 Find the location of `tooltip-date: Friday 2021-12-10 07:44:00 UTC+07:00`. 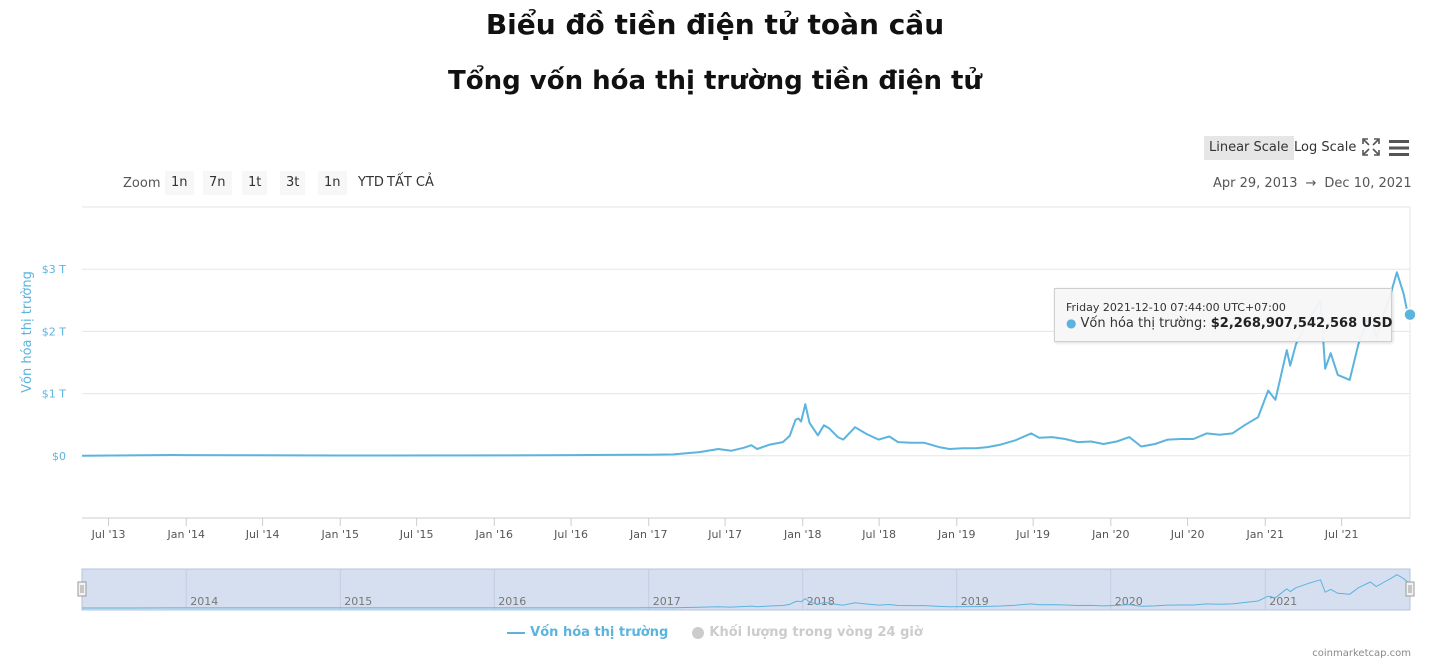

tooltip-date: Friday 2021-12-10 07:44:00 UTC+07:00 is located at coordinates (1176, 307).